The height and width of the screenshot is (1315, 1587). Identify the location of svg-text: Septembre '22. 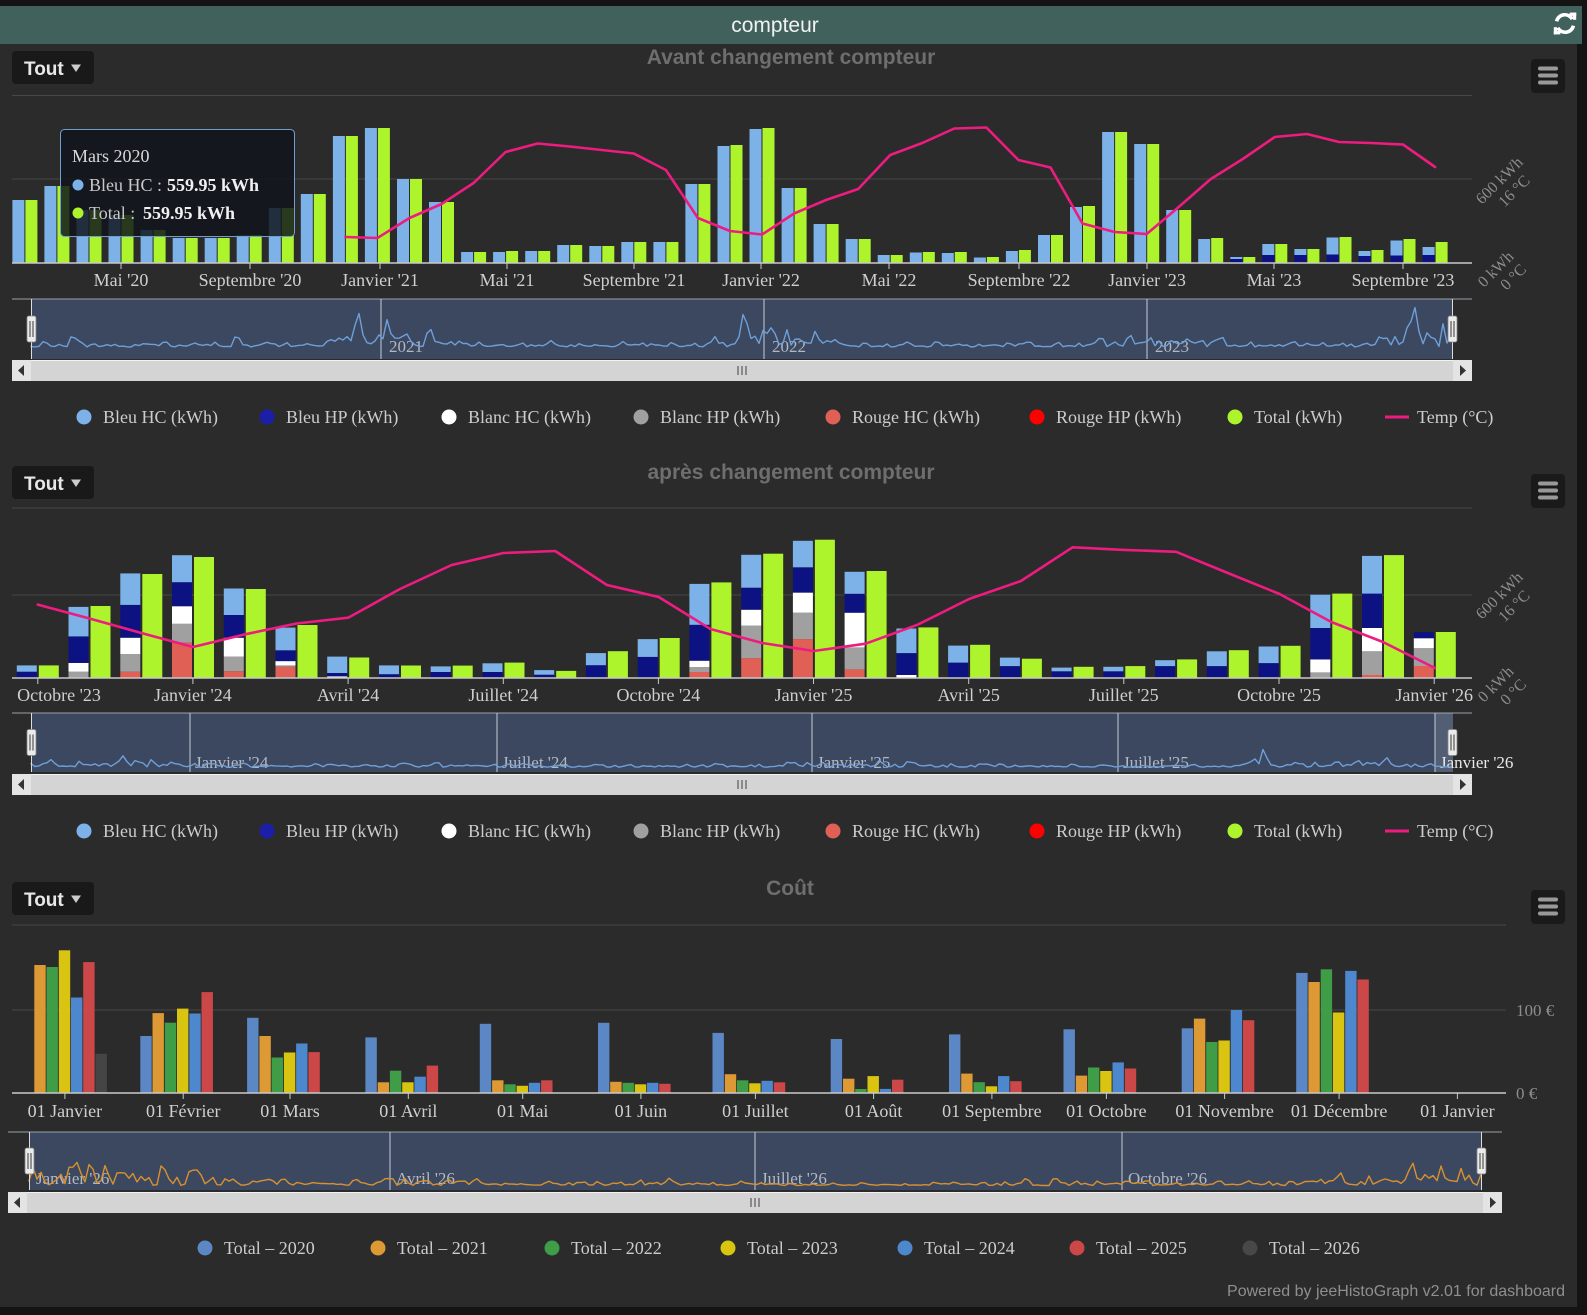
(1019, 280).